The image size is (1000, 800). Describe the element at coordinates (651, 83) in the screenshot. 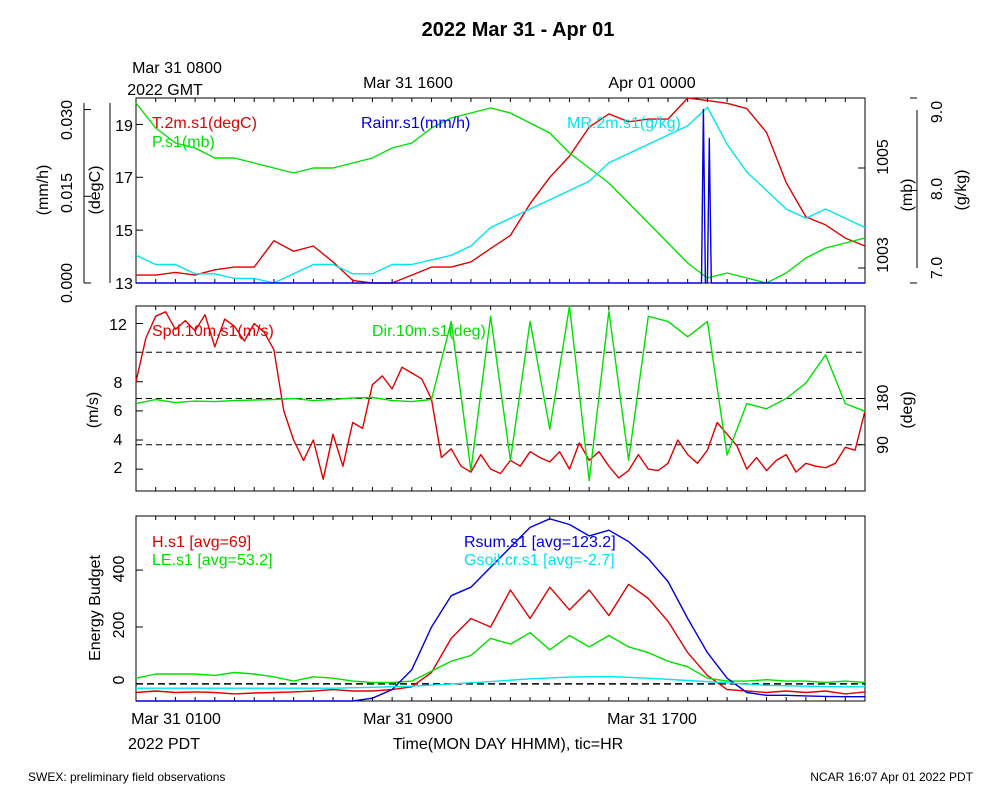

I see `gmt-tick-label-3: Apr 01 0000` at that location.